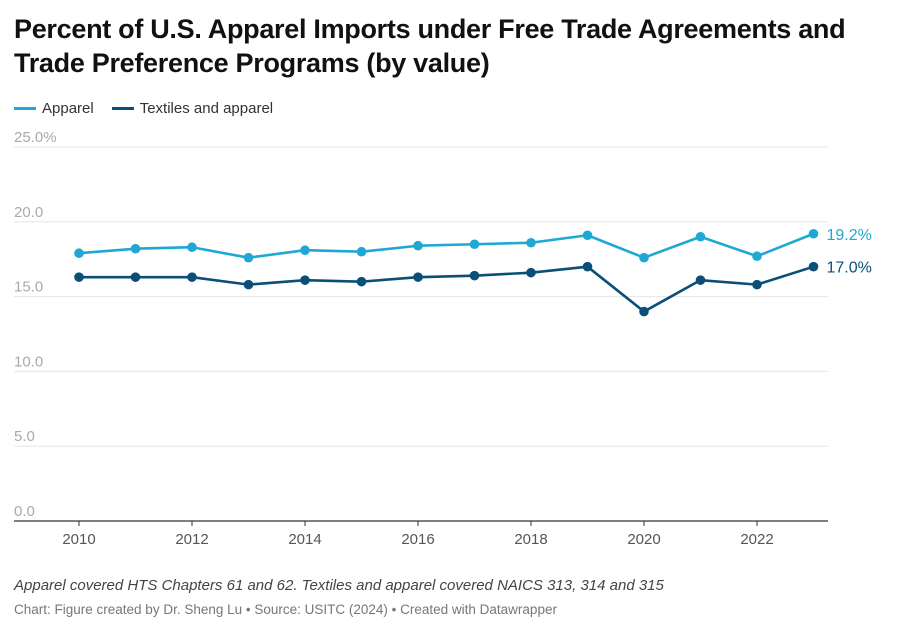 The height and width of the screenshot is (634, 899). I want to click on x-tick-label: 2020, so click(643, 539).